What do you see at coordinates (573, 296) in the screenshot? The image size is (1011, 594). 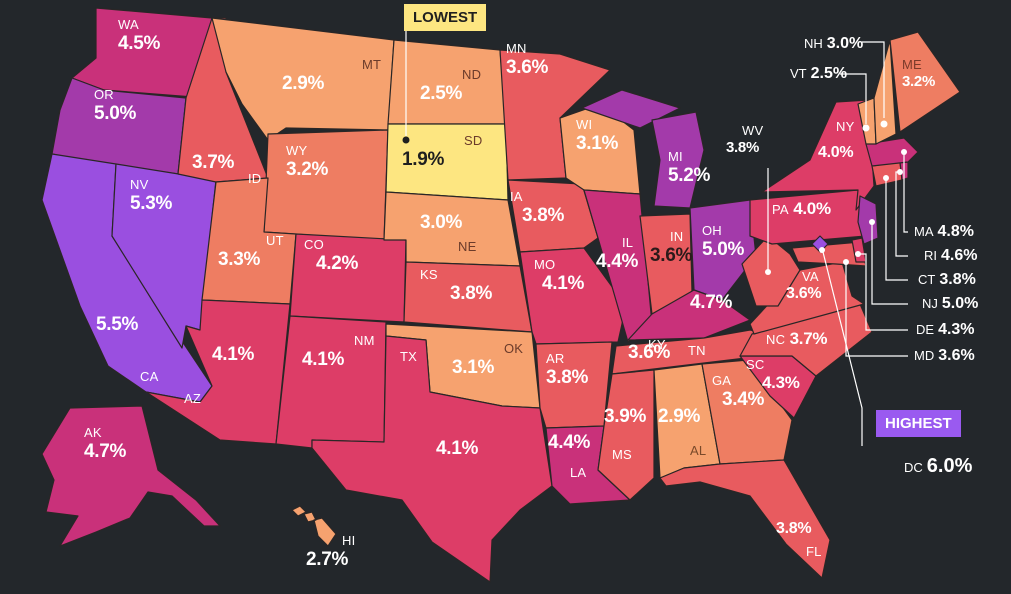 I see `state-MO` at bounding box center [573, 296].